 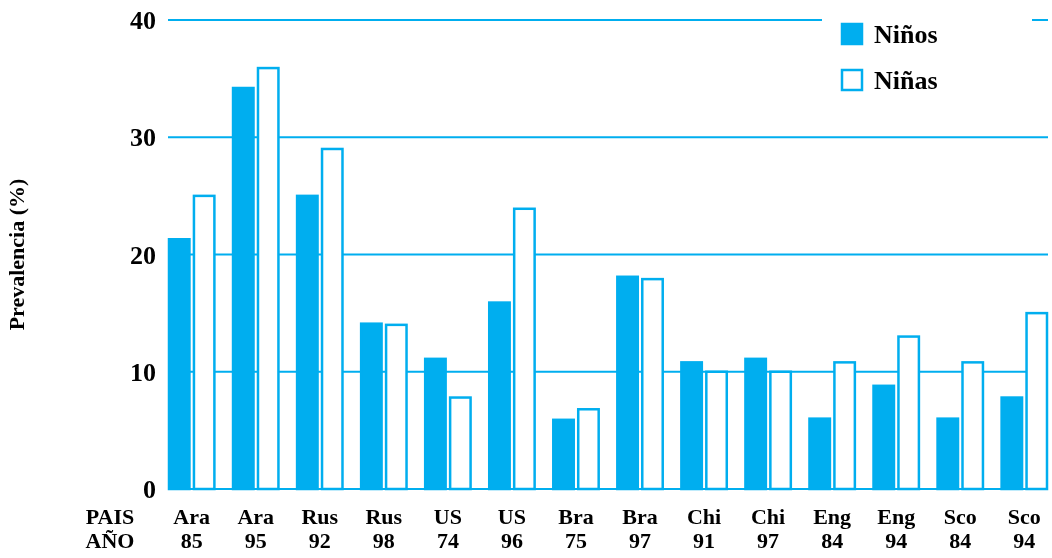 What do you see at coordinates (110, 528) in the screenshot?
I see `x-axis-title: PAIS AÑO` at bounding box center [110, 528].